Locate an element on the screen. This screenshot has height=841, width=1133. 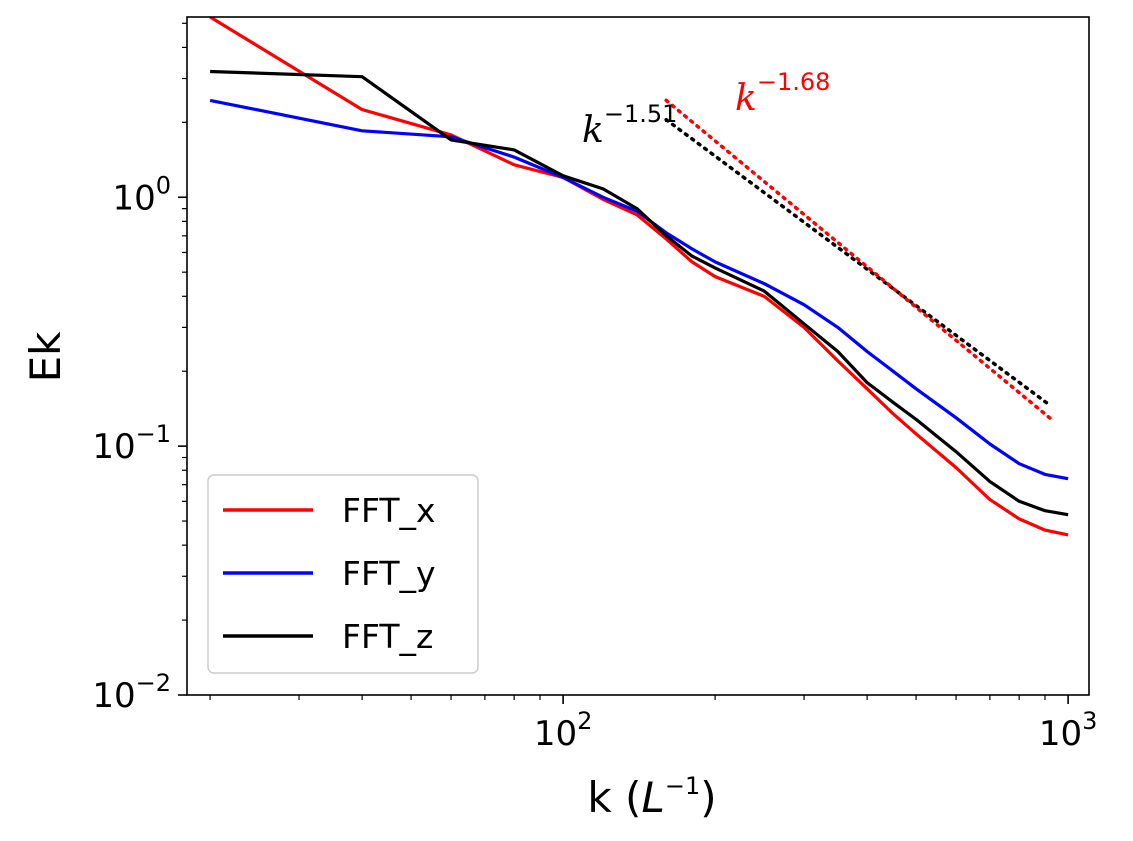
fit-layer is located at coordinates (858, 259).